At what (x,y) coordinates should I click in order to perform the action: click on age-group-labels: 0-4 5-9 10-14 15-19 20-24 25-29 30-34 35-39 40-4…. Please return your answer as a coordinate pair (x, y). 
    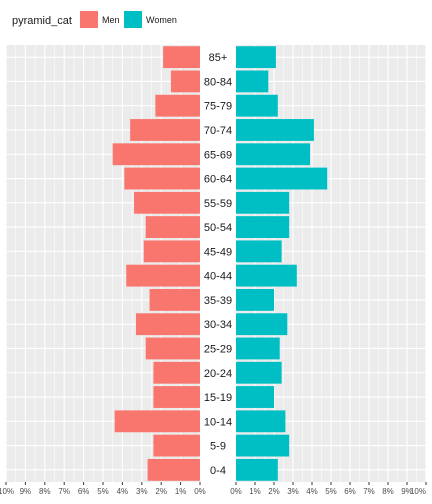
    Looking at the image, I should click on (218, 264).